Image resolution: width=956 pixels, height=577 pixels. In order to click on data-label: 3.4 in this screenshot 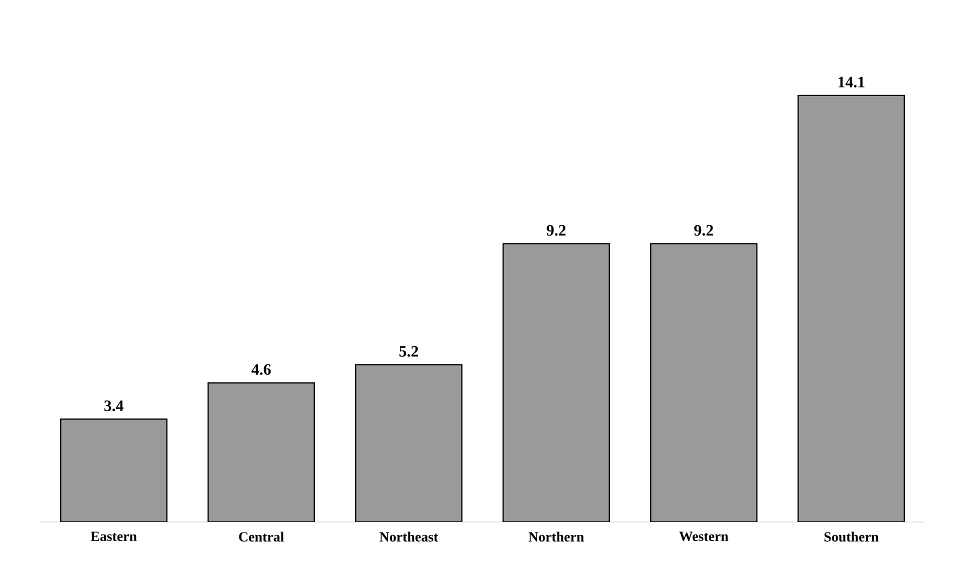, I will do `click(114, 406)`.